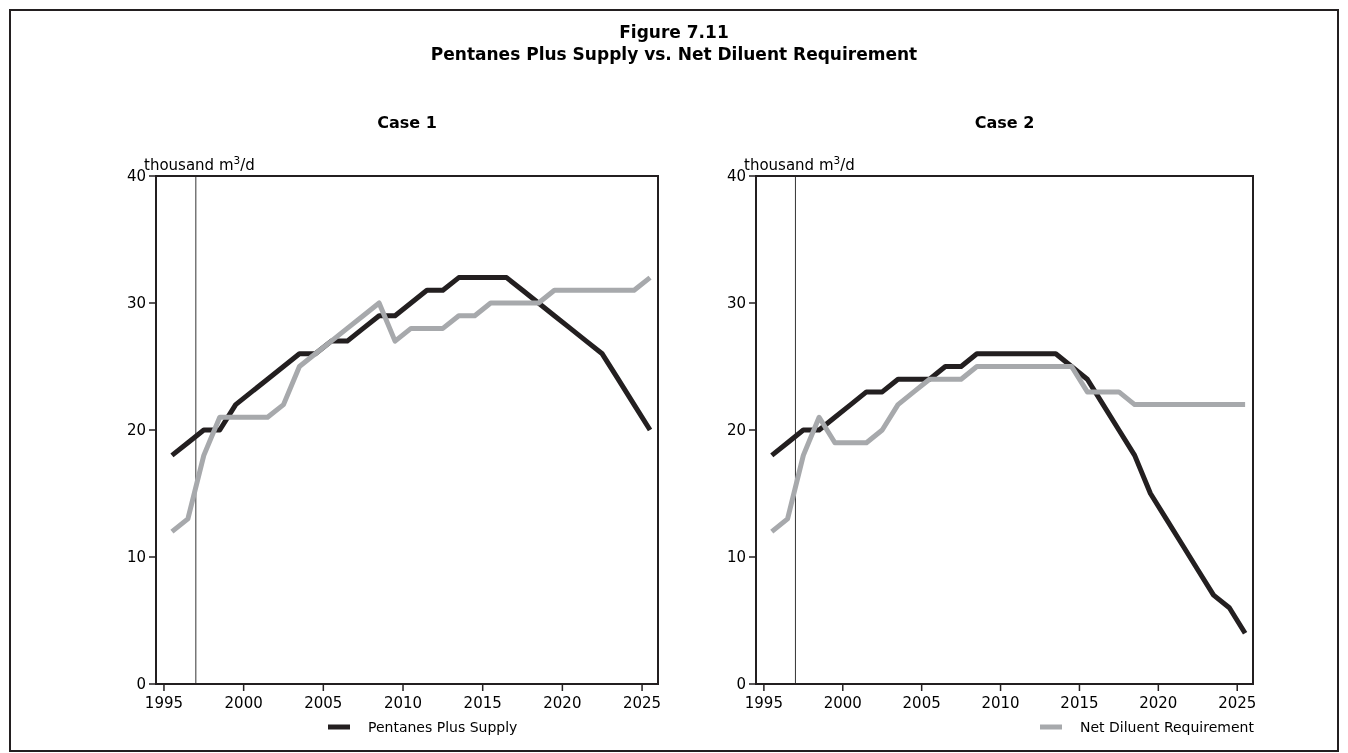 Image resolution: width=1348 pixels, height=753 pixels. Describe the element at coordinates (674, 32) in the screenshot. I see `caption: Figure 7.11` at that location.